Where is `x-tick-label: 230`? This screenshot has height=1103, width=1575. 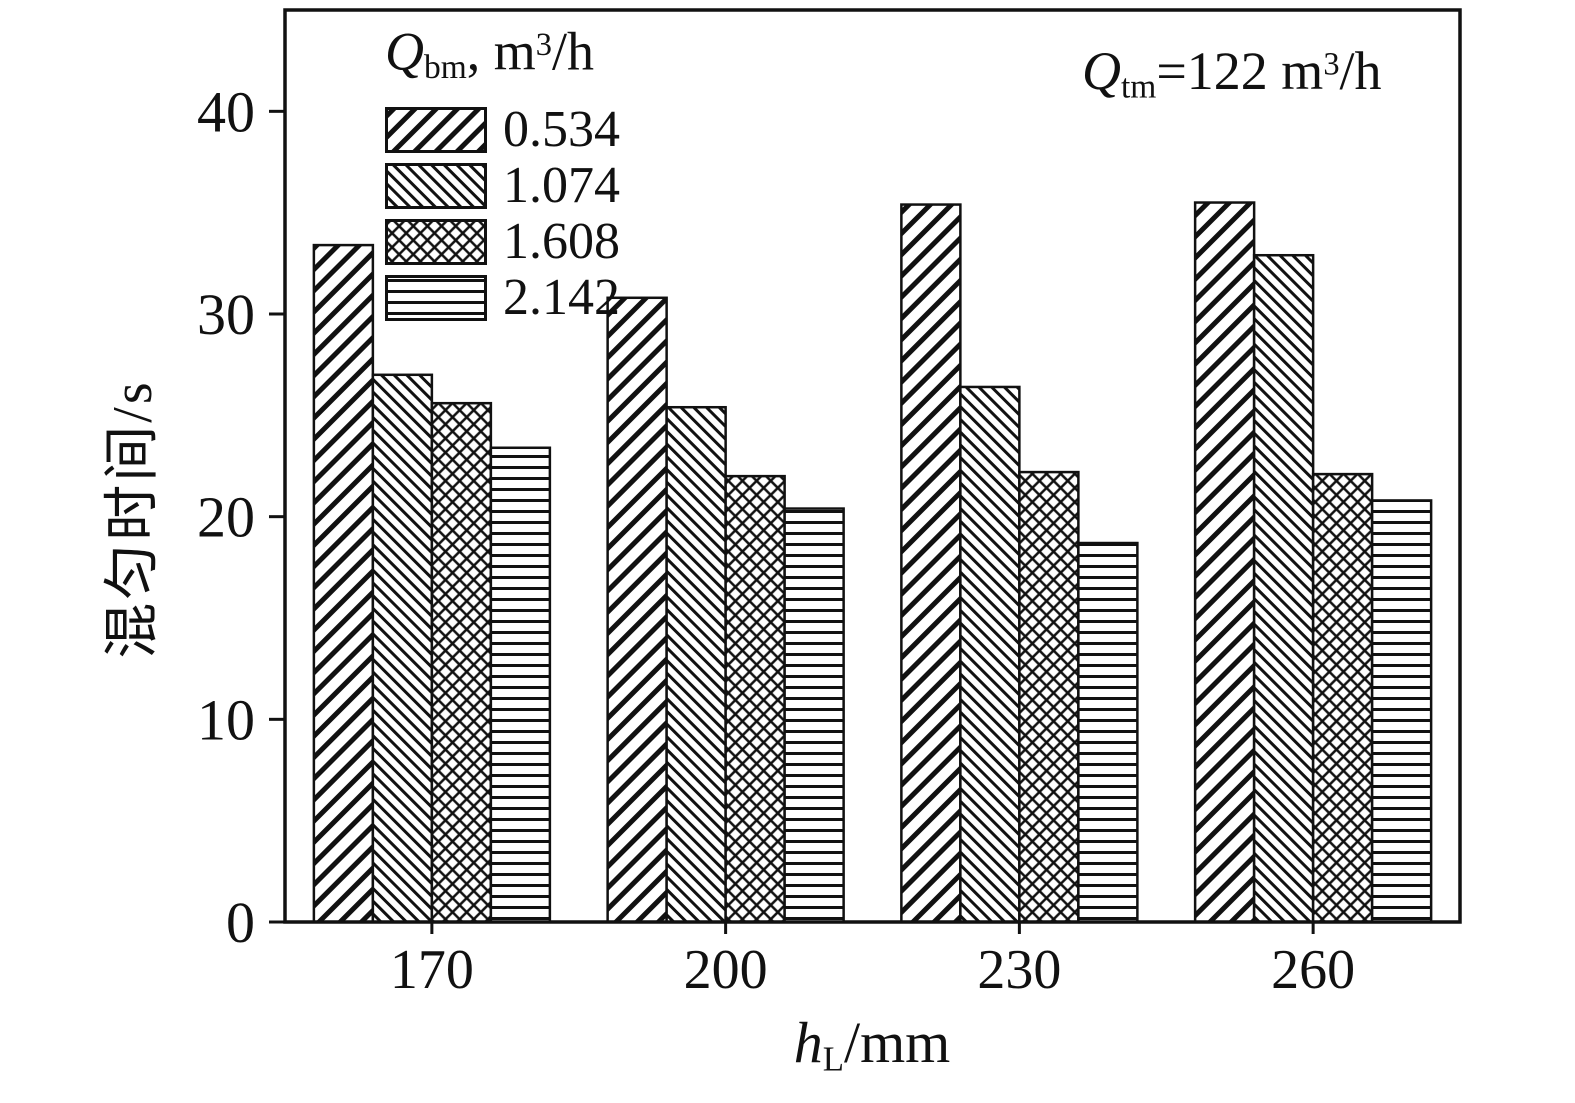 x-tick-label: 230 is located at coordinates (1019, 970).